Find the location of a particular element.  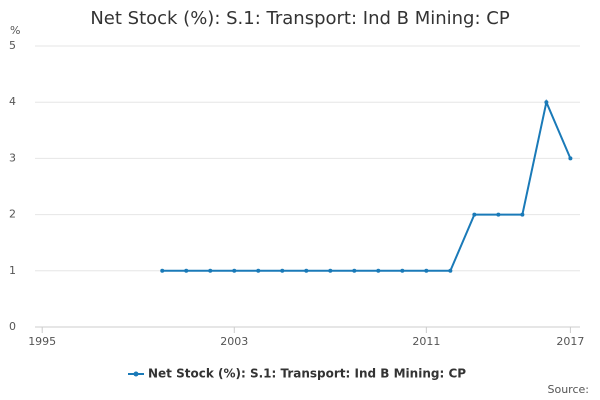

y-tick-label: 0 is located at coordinates (12, 326).